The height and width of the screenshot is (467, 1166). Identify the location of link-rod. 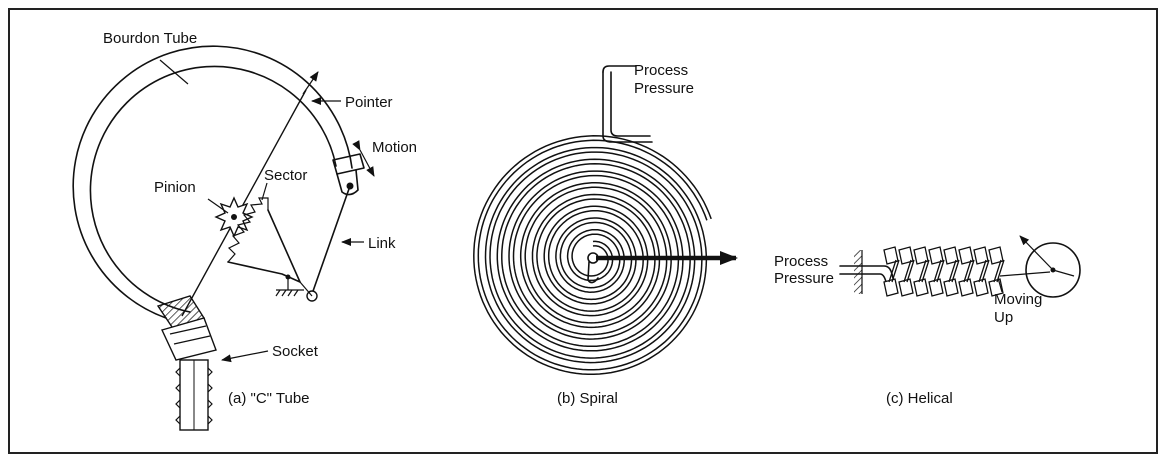
(331, 240).